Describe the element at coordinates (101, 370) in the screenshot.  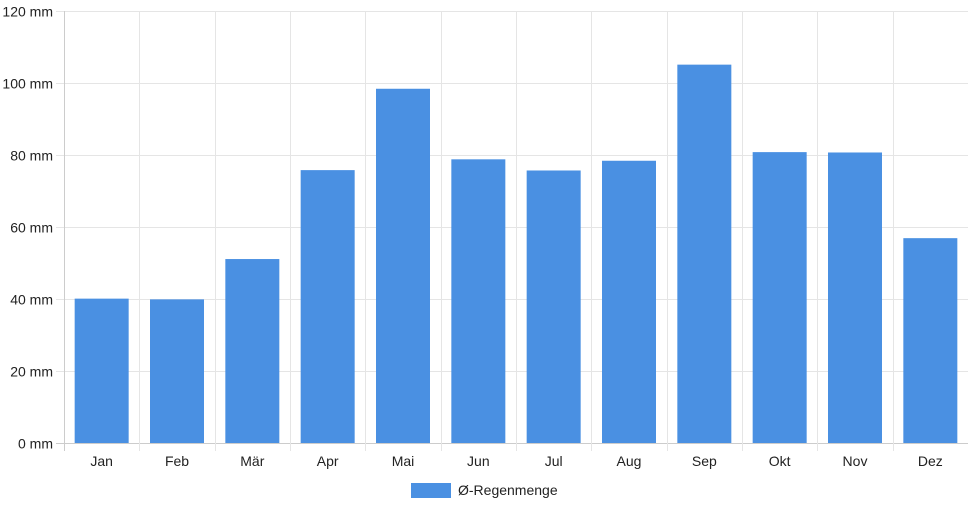
I see `bar-jan` at that location.